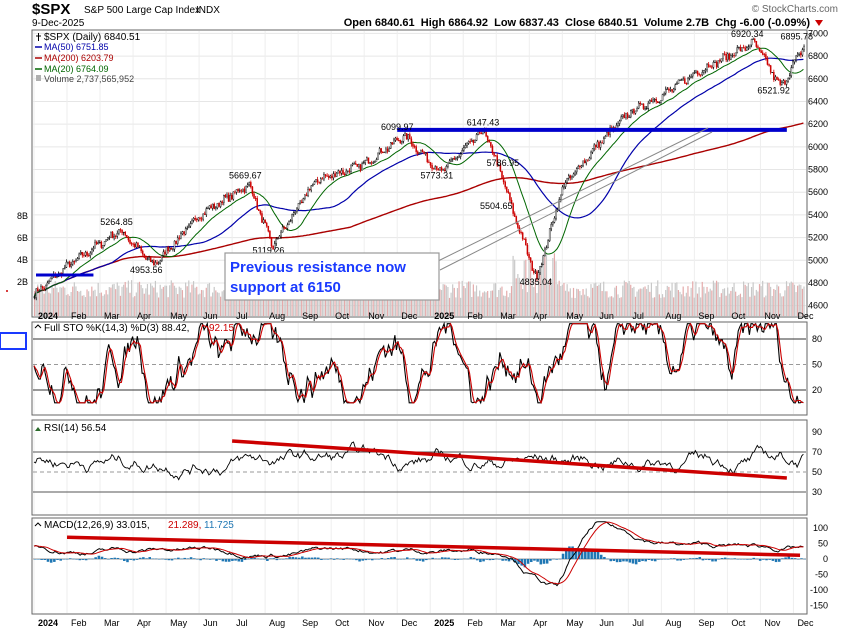  I want to click on month-label-top: Sep, so click(706, 316).